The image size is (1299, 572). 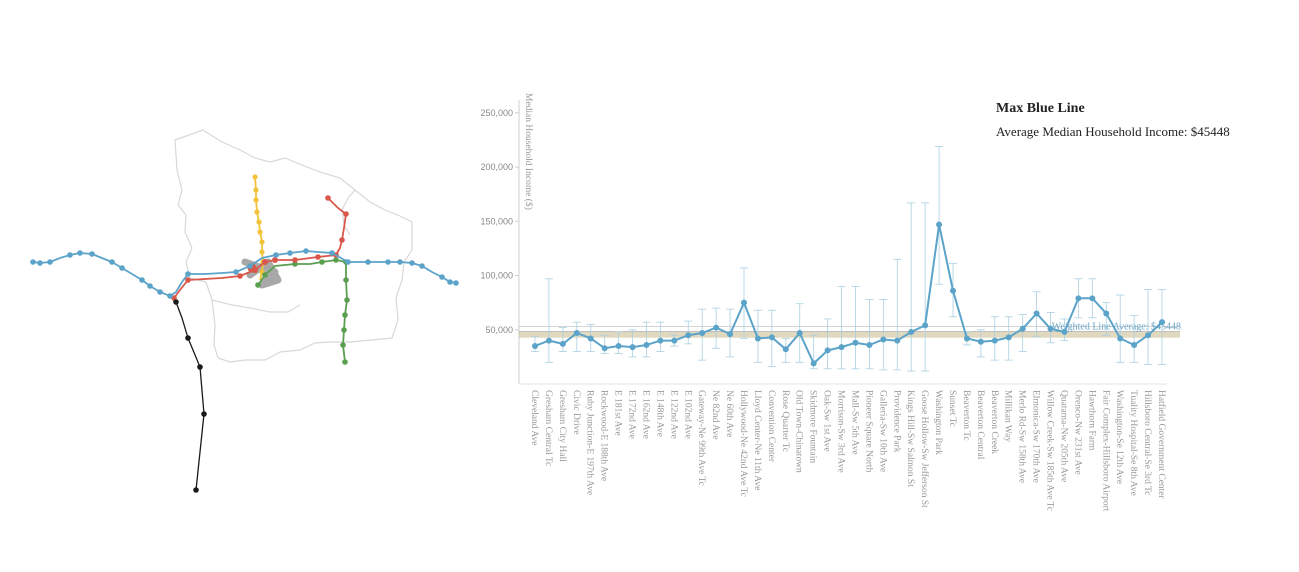 I want to click on yellow-line, so click(x=259, y=227).